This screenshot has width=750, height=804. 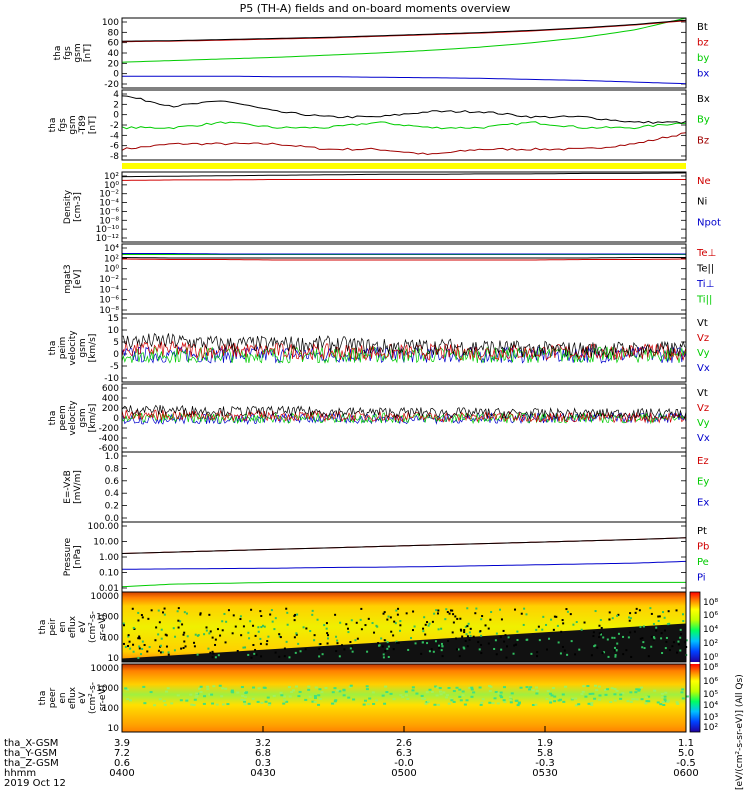 I want to click on colorbar-ions, so click(x=695, y=627).